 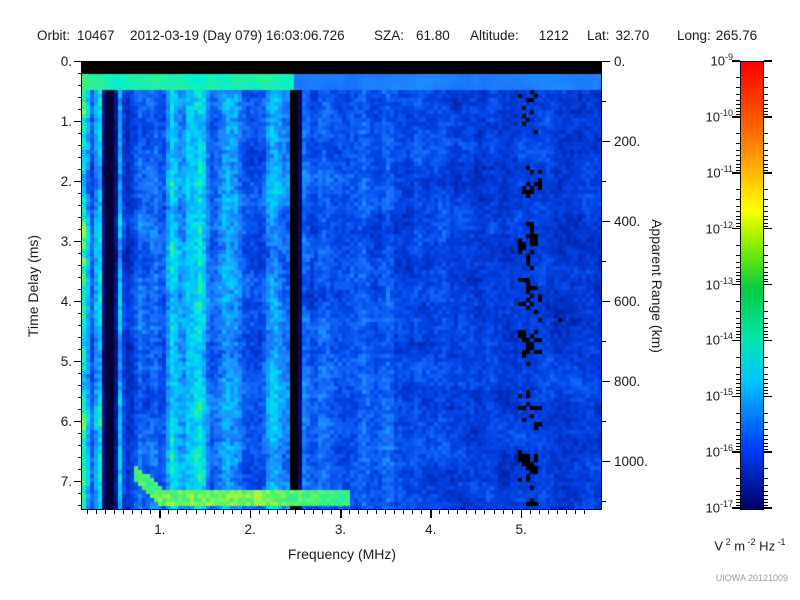 I want to click on header-field-label: Altitude:, so click(x=494, y=35).